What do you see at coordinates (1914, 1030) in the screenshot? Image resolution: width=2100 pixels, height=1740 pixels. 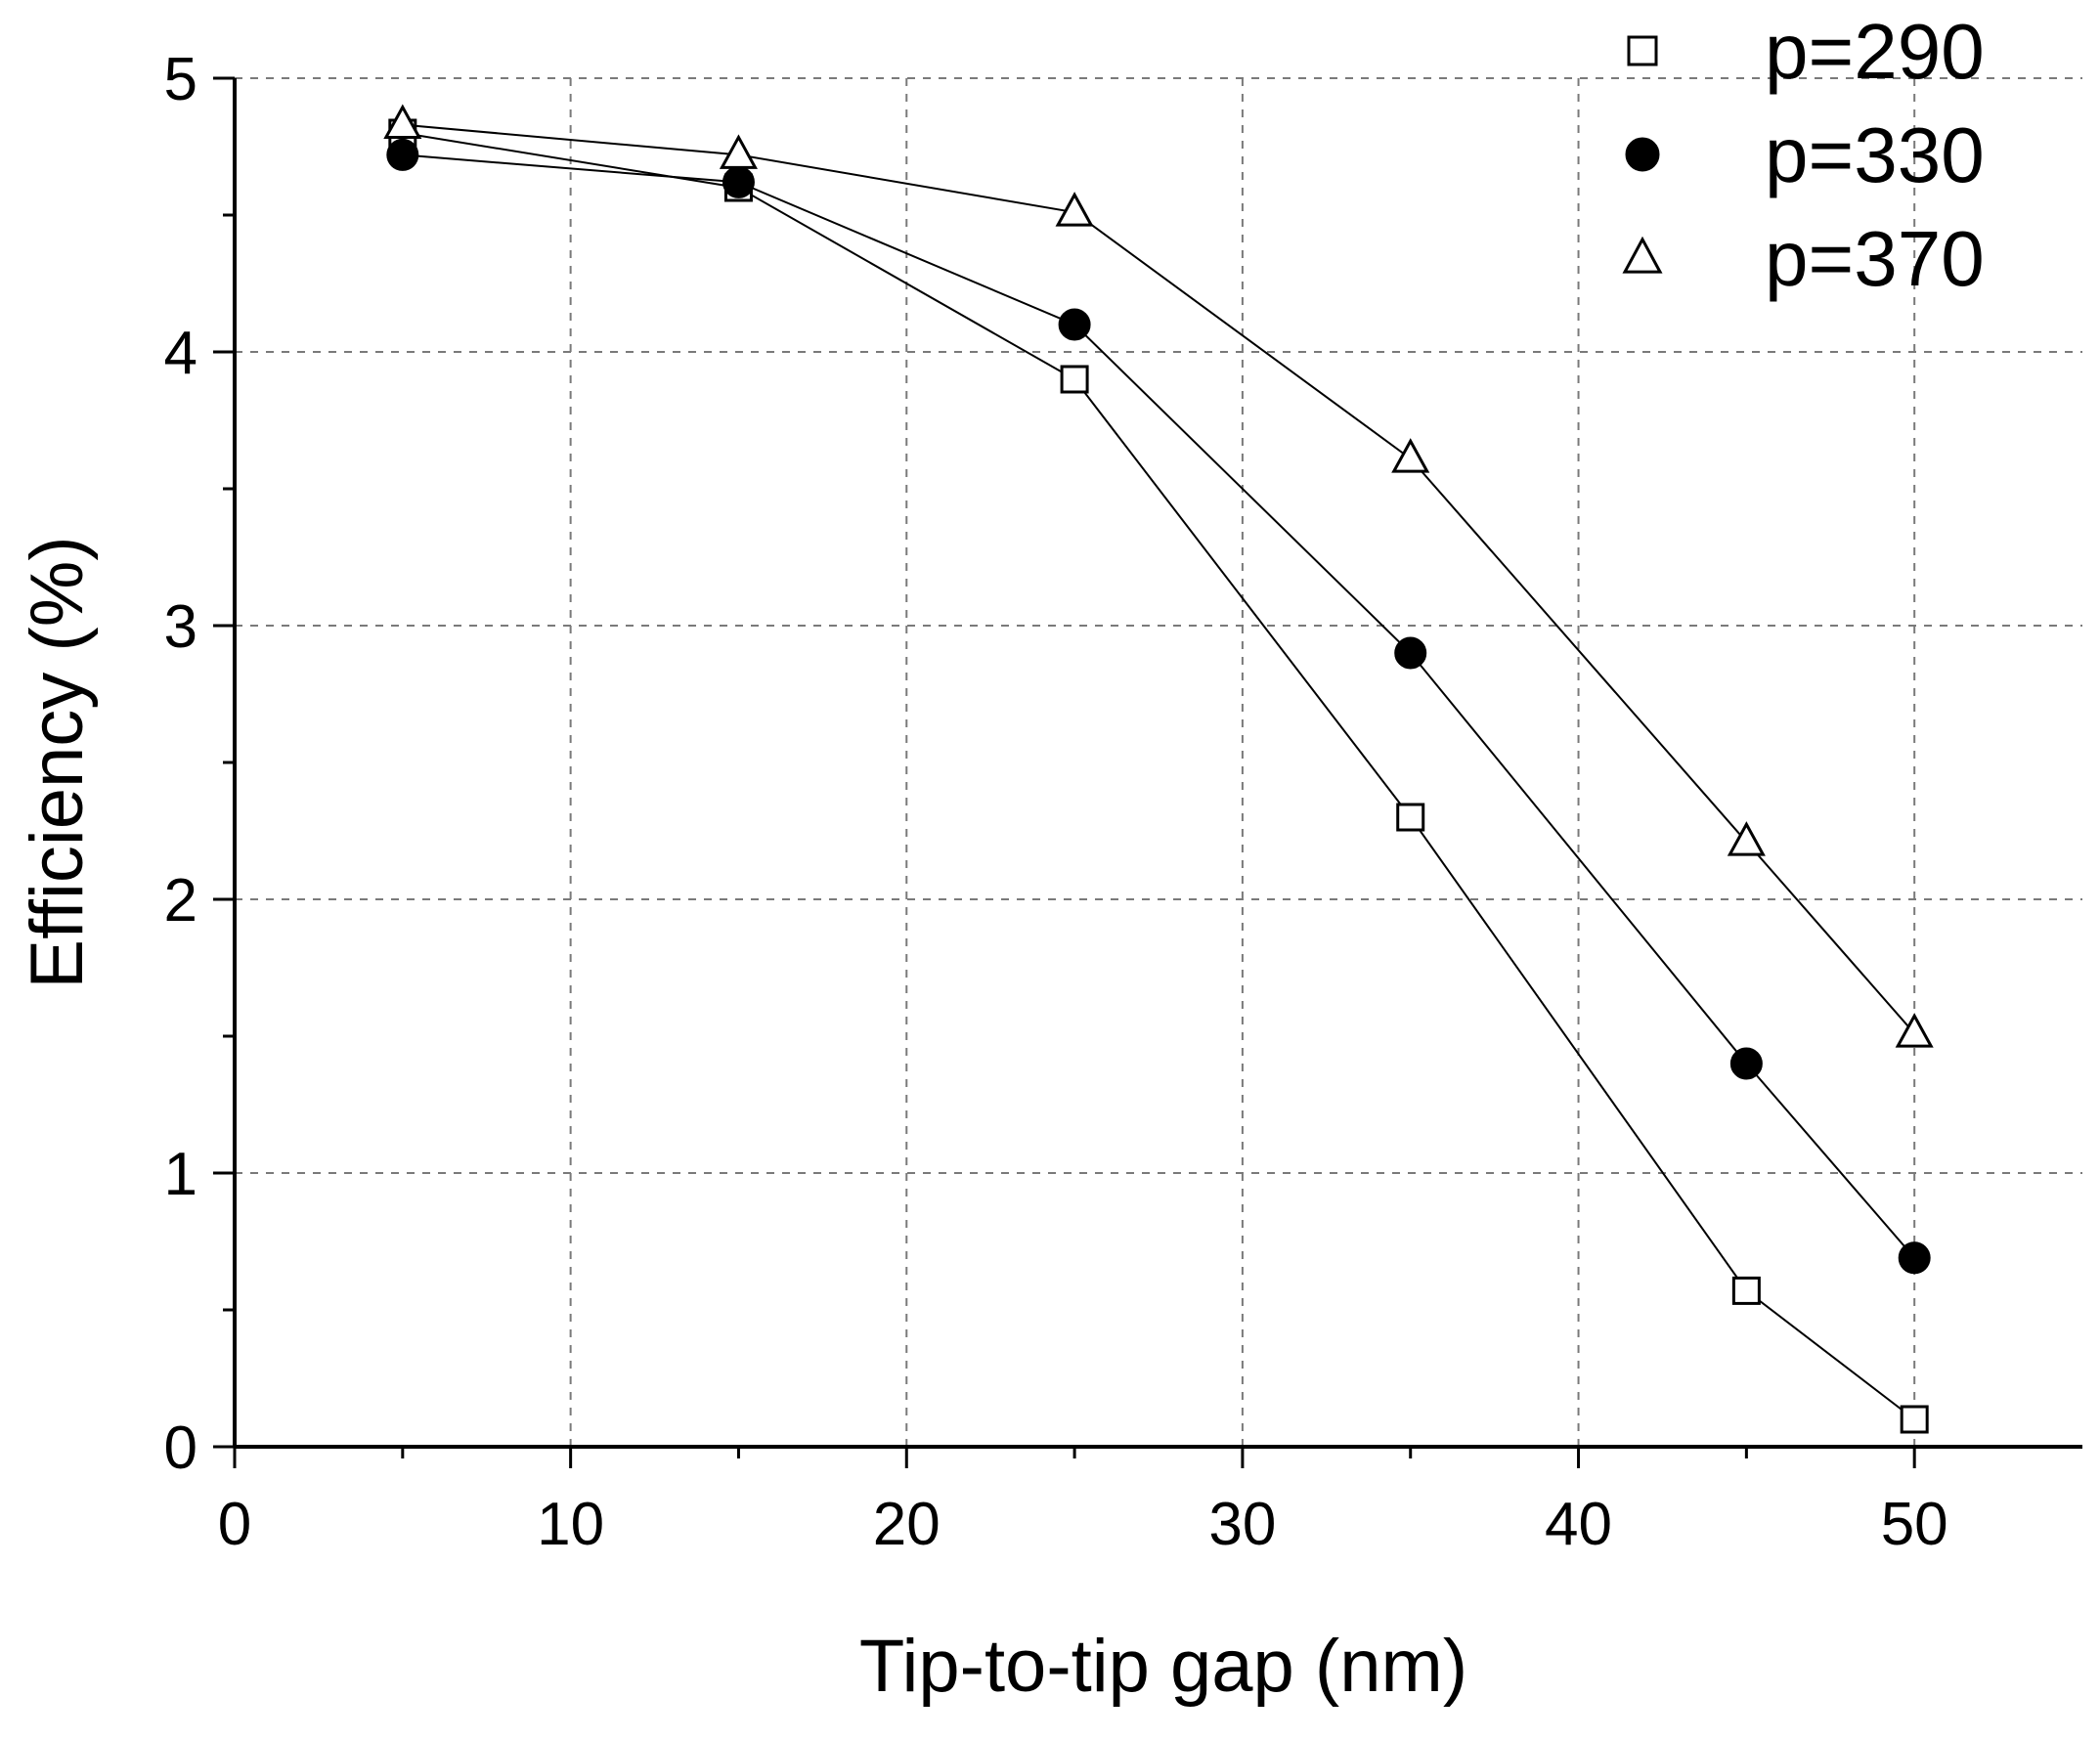 I see `data-point-p=370-x50` at bounding box center [1914, 1030].